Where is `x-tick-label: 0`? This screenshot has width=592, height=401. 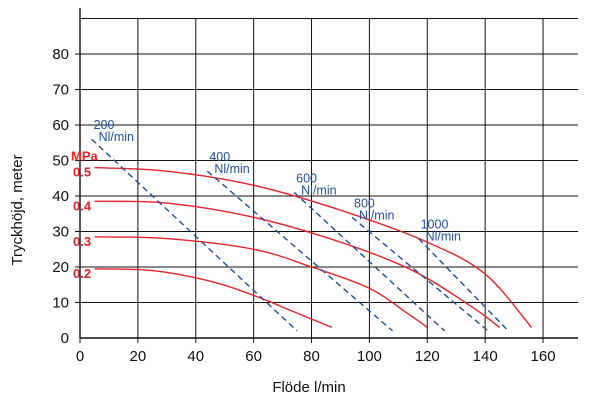 x-tick-label: 0 is located at coordinates (80, 356).